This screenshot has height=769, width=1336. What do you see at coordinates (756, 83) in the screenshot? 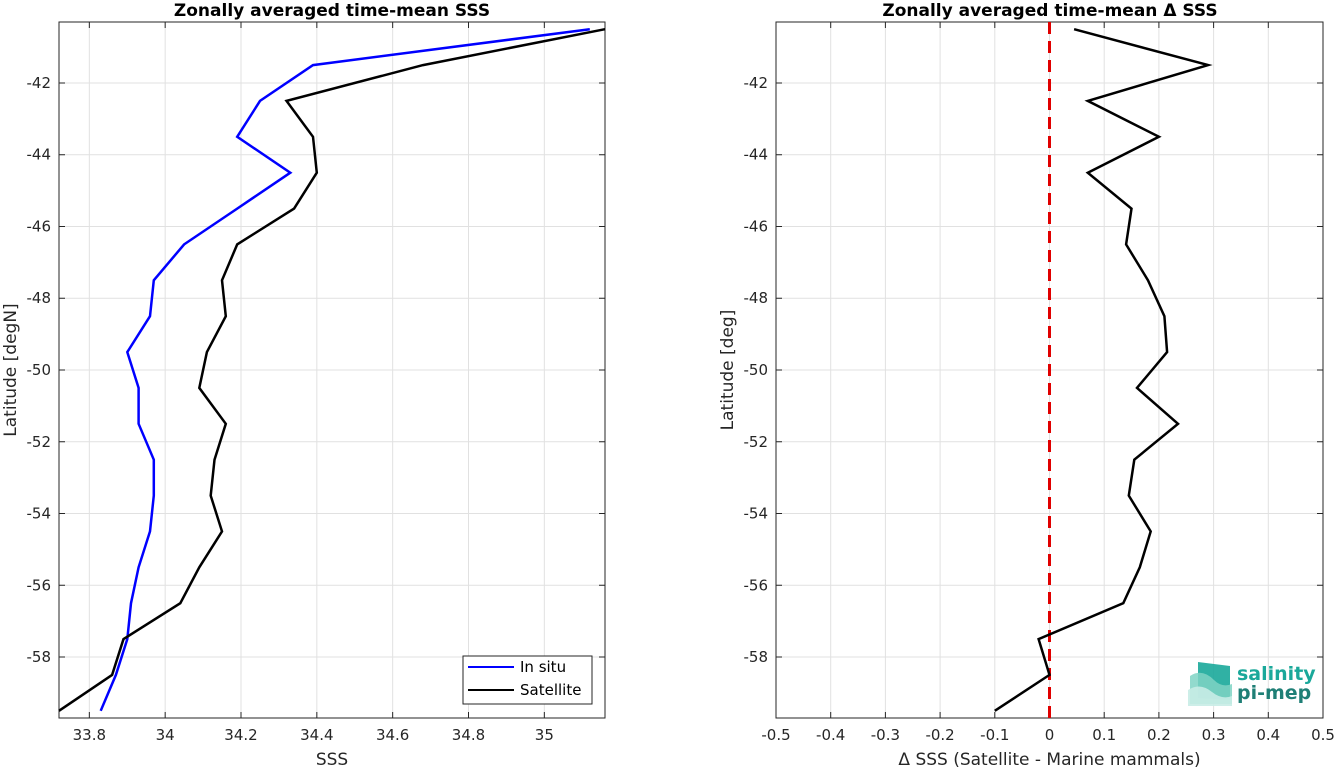
I see `chart1-y-tick-label: -42` at bounding box center [756, 83].